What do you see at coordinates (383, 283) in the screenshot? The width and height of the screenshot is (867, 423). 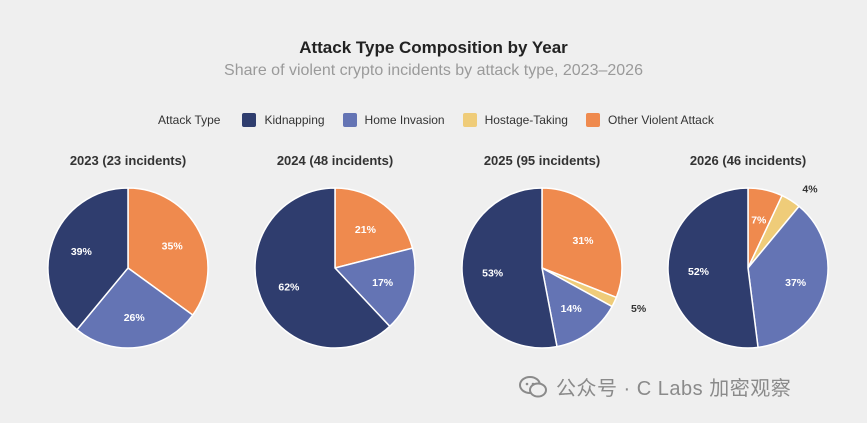 I see `slice-label-2024-home-invasion: 17%` at bounding box center [383, 283].